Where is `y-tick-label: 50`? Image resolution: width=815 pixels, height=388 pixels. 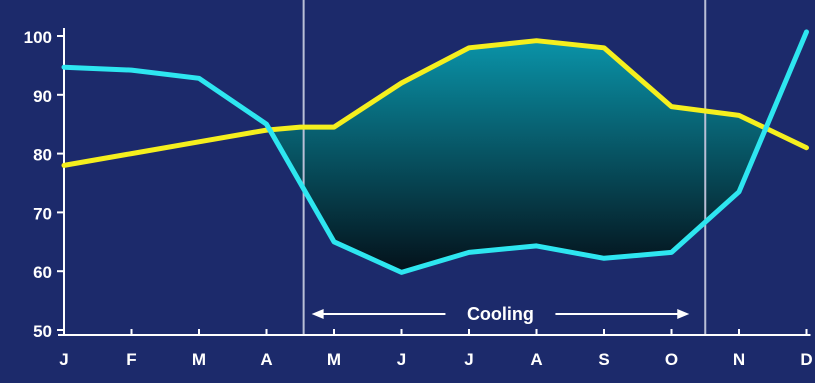 y-tick-label: 50 is located at coordinates (42, 331).